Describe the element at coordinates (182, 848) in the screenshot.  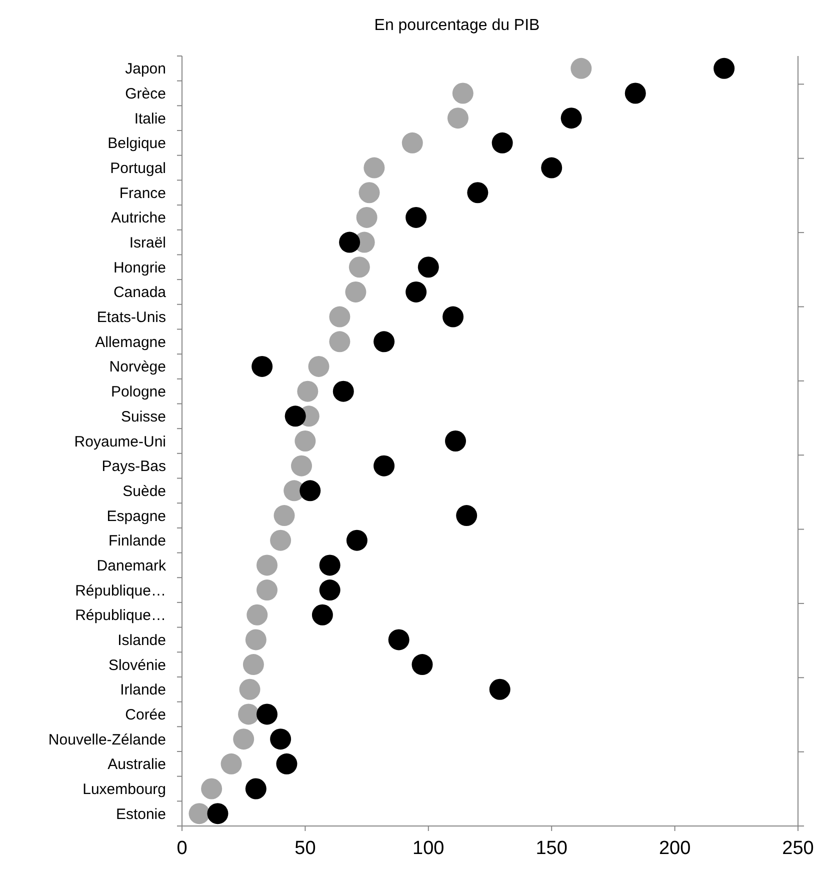
I see `x-tick-label: 0` at that location.